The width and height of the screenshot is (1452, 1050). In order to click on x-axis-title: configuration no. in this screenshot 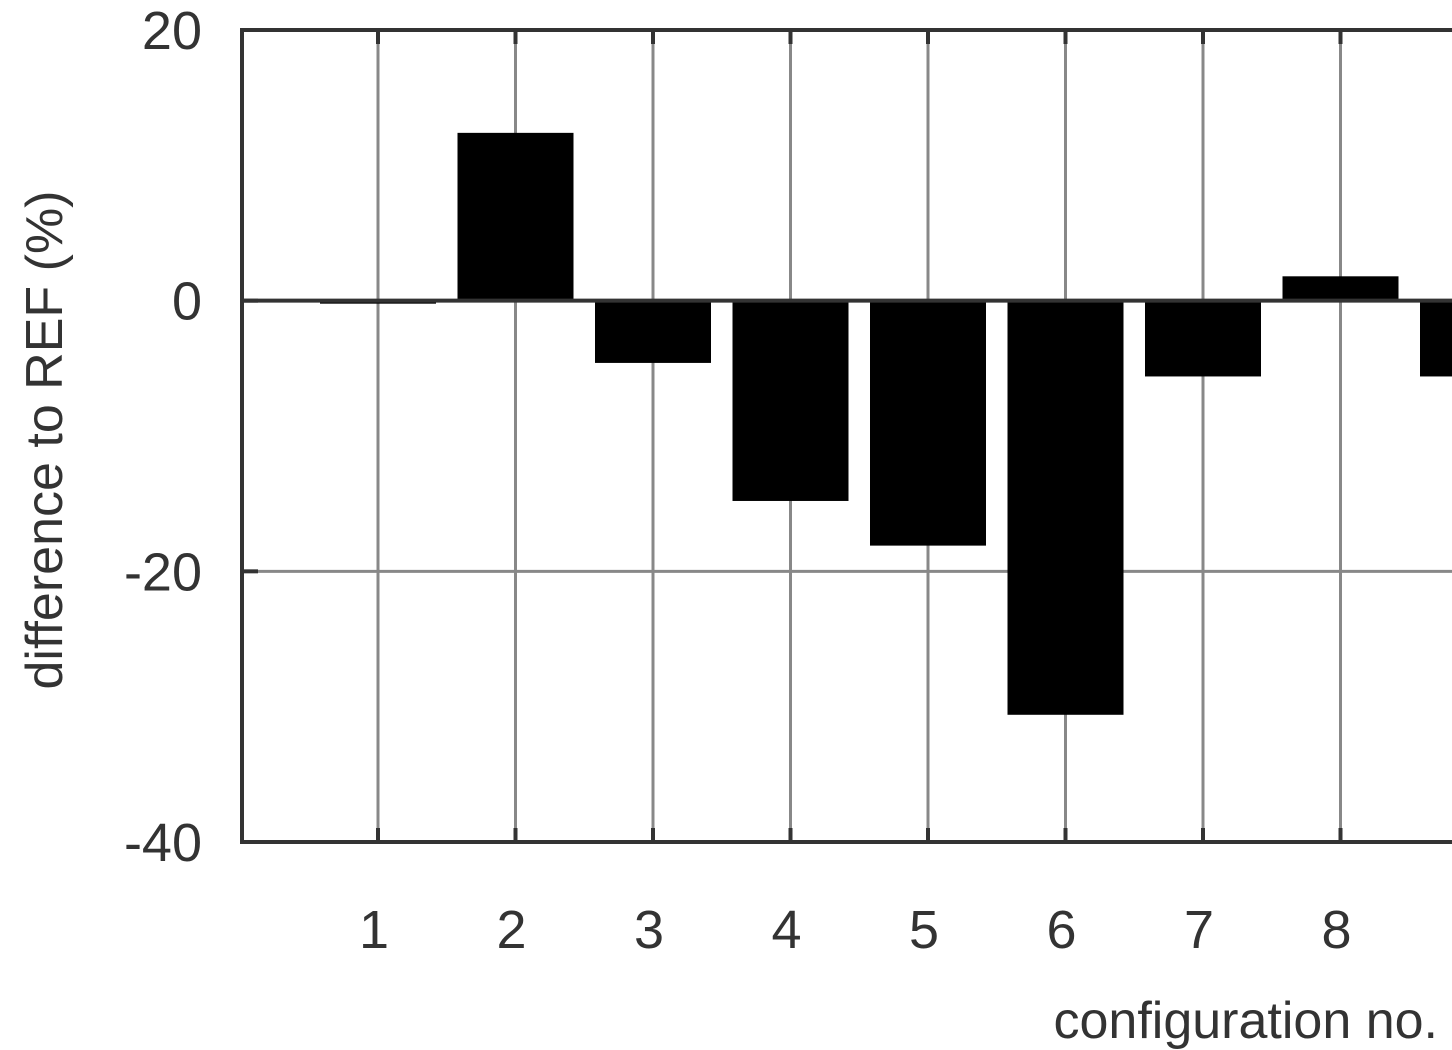, I will do `click(1246, 1021)`.